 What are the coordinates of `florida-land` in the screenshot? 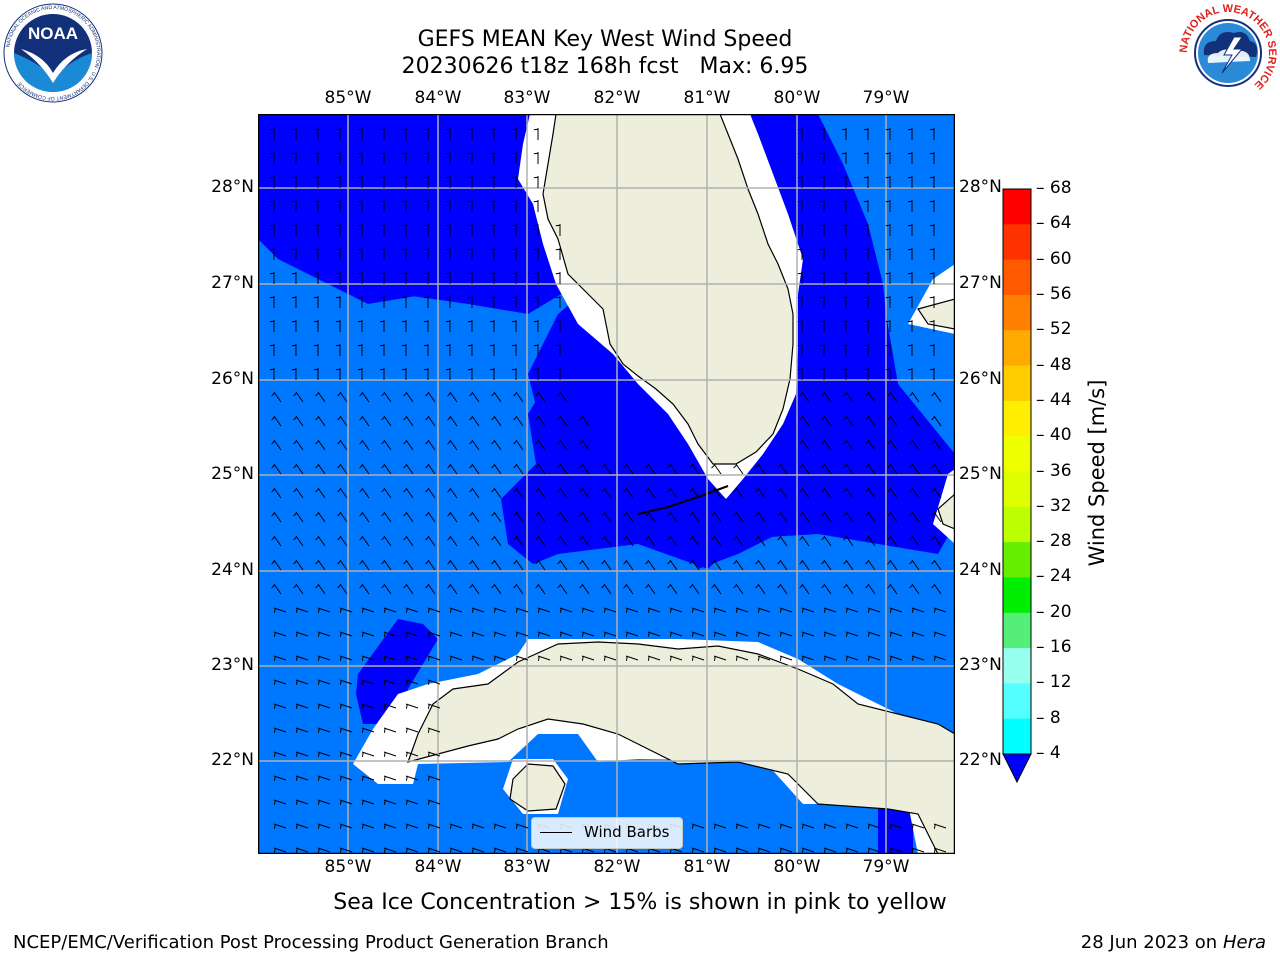 It's located at (668, 289).